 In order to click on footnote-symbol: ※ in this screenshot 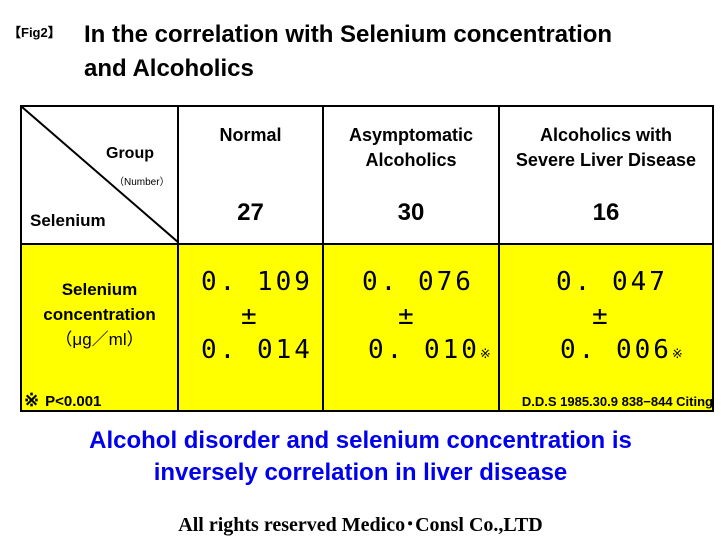, I will do `click(32, 400)`.